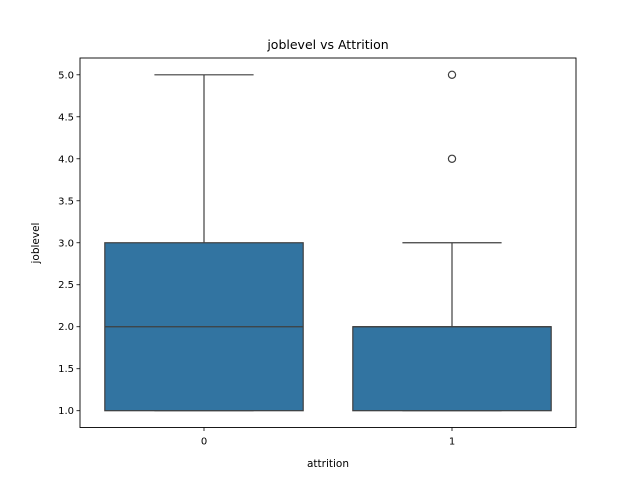 The image size is (640, 480). I want to click on x-tick-label: 1, so click(452, 442).